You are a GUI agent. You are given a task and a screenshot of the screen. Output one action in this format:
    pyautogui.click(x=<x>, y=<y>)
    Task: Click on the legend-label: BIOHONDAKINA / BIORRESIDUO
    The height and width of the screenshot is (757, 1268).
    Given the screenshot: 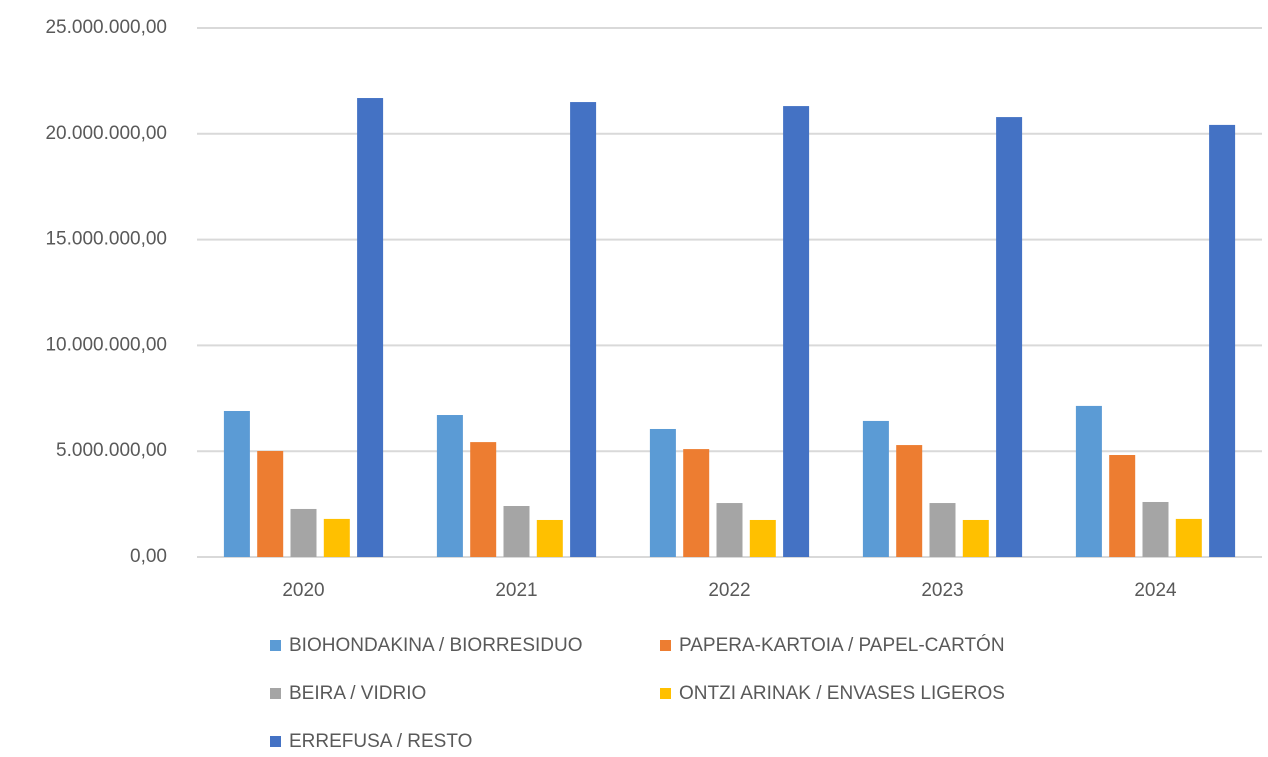 What is the action you would take?
    pyautogui.click(x=436, y=645)
    